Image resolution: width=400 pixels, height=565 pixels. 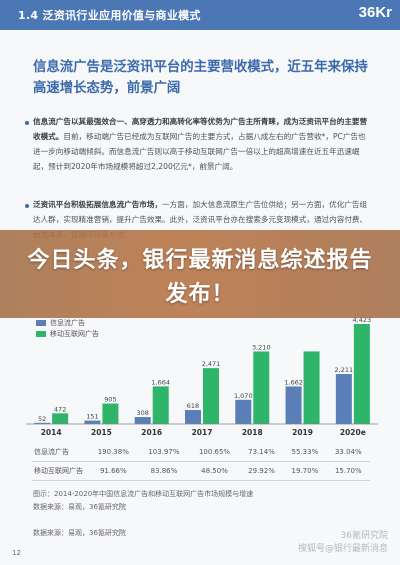 I want to click on bar-mobile-2020e, so click(x=361, y=374).